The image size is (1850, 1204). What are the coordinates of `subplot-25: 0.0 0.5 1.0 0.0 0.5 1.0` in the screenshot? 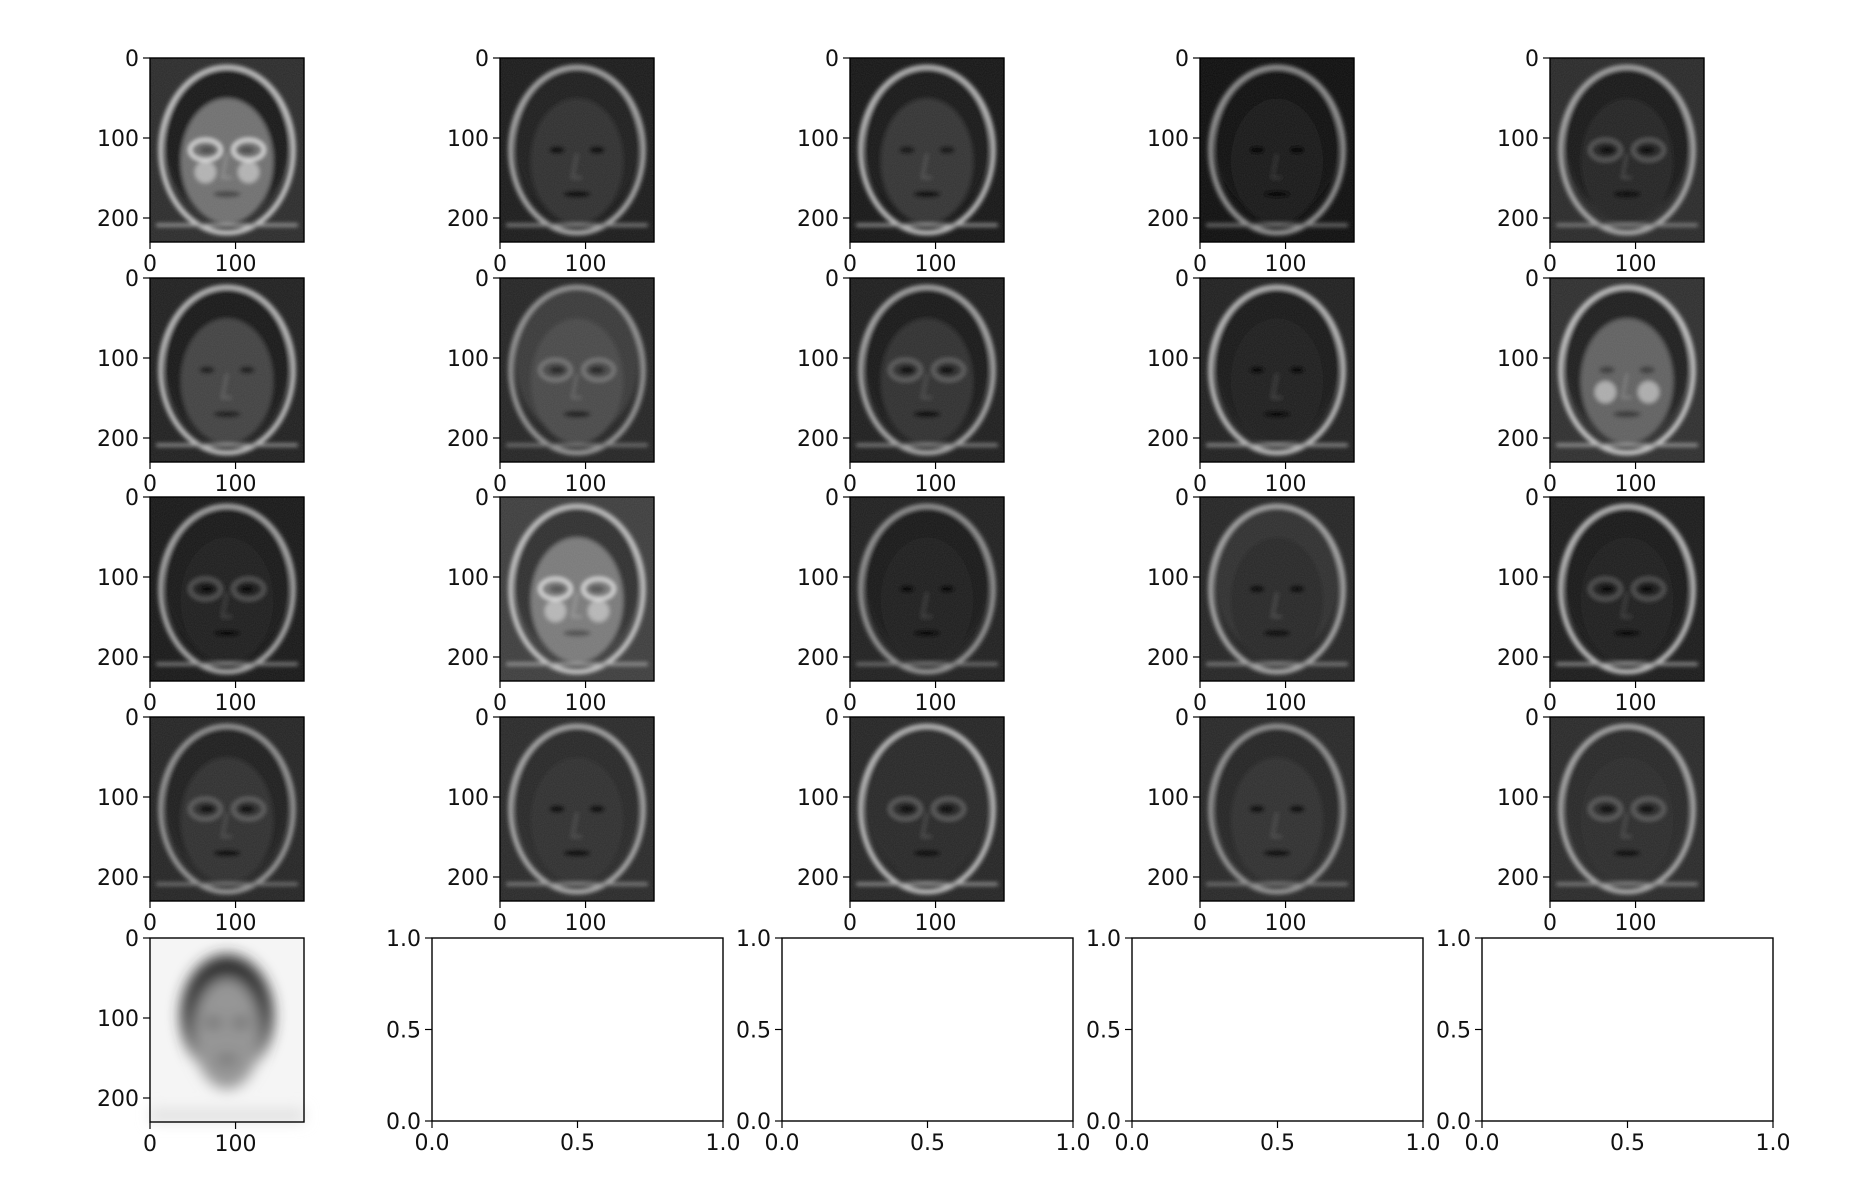 It's located at (1613, 1041).